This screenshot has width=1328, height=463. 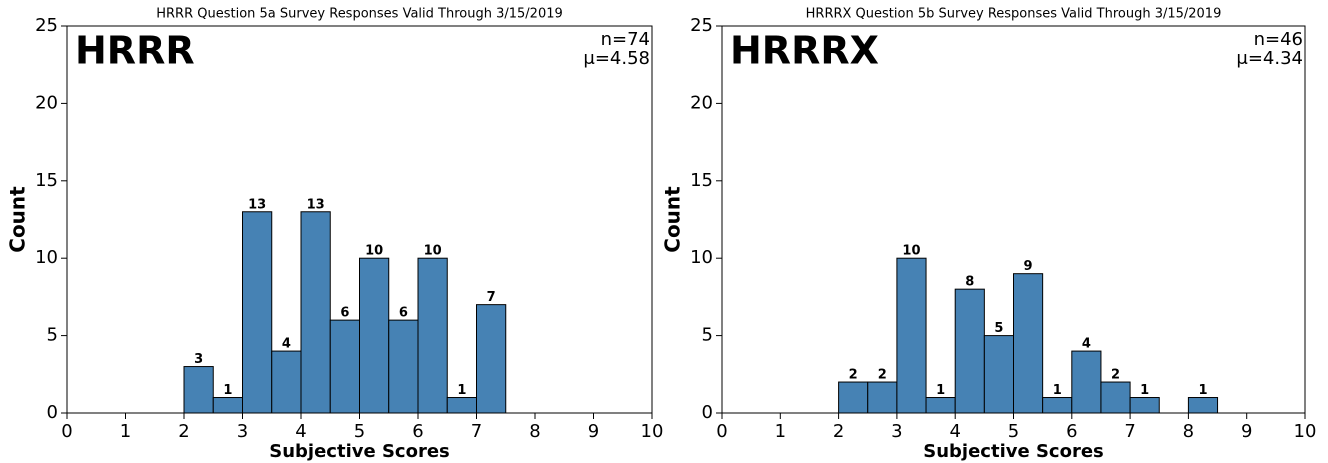 I want to click on sample-size: n=46, so click(x=1278, y=39).